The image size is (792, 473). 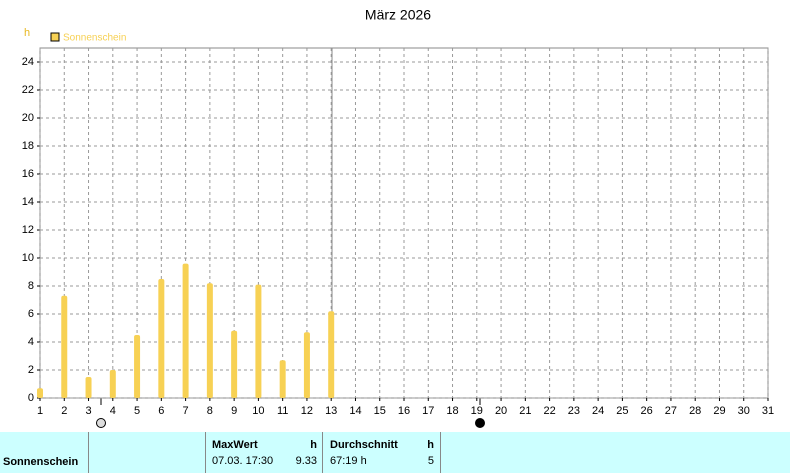 What do you see at coordinates (430, 461) in the screenshot?
I see `avg-count: 5` at bounding box center [430, 461].